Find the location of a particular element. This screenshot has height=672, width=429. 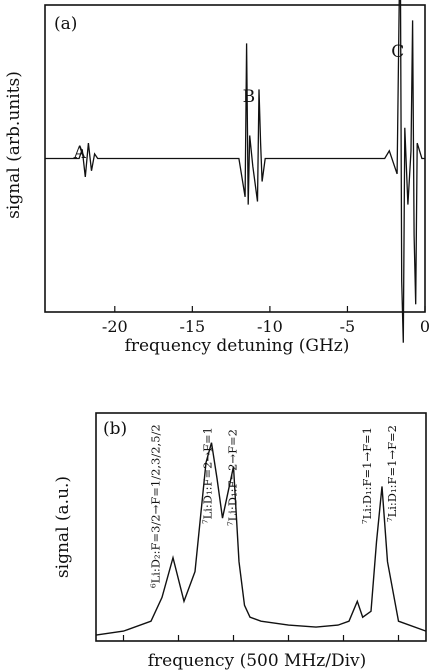

panel-b-xlabel: frequency (500 MHz/Div) is located at coordinates (257, 661).